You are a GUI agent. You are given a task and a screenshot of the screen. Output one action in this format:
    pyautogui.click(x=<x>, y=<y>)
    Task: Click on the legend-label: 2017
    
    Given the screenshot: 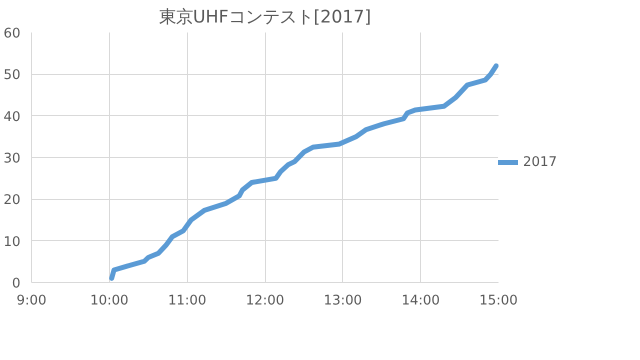 What is the action you would take?
    pyautogui.click(x=540, y=162)
    